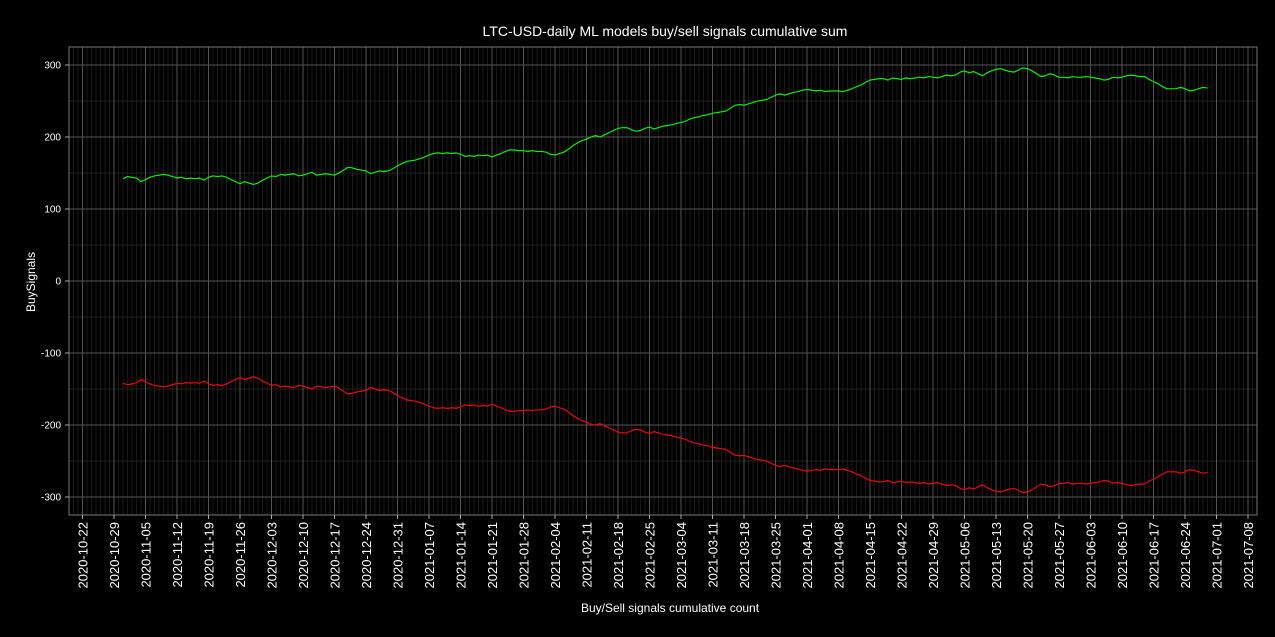 This screenshot has width=1275, height=637. What do you see at coordinates (1028, 555) in the screenshot?
I see `x-tick-label: 2021-05-20` at bounding box center [1028, 555].